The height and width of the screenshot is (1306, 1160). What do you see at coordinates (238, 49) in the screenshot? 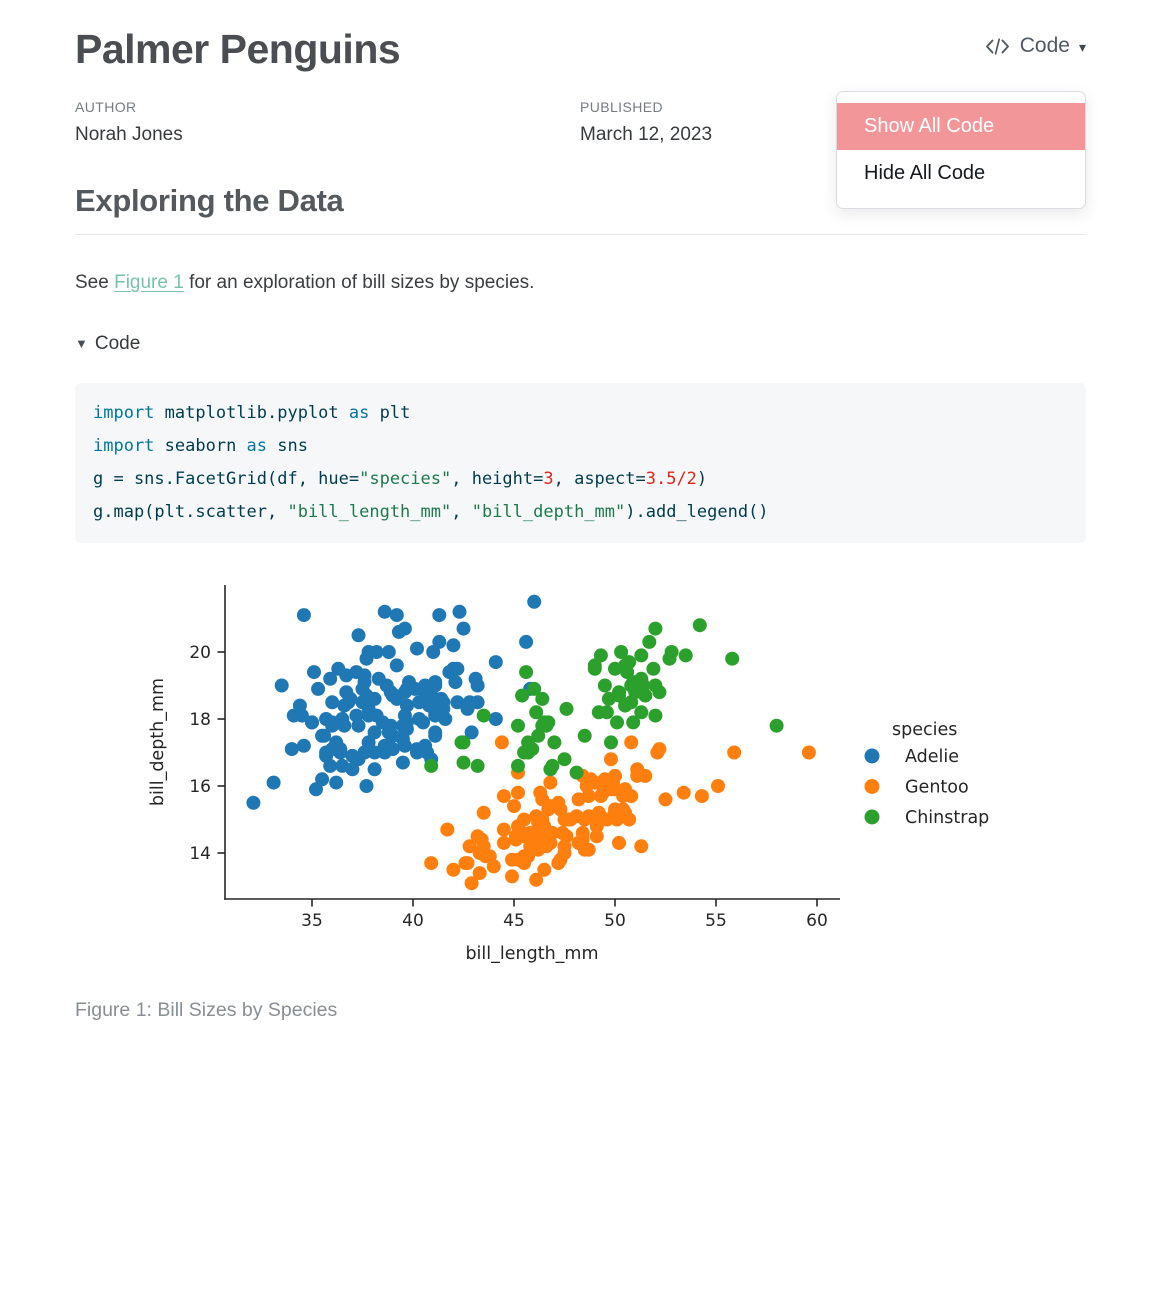
I see `page-title: Palmer Penguins` at bounding box center [238, 49].